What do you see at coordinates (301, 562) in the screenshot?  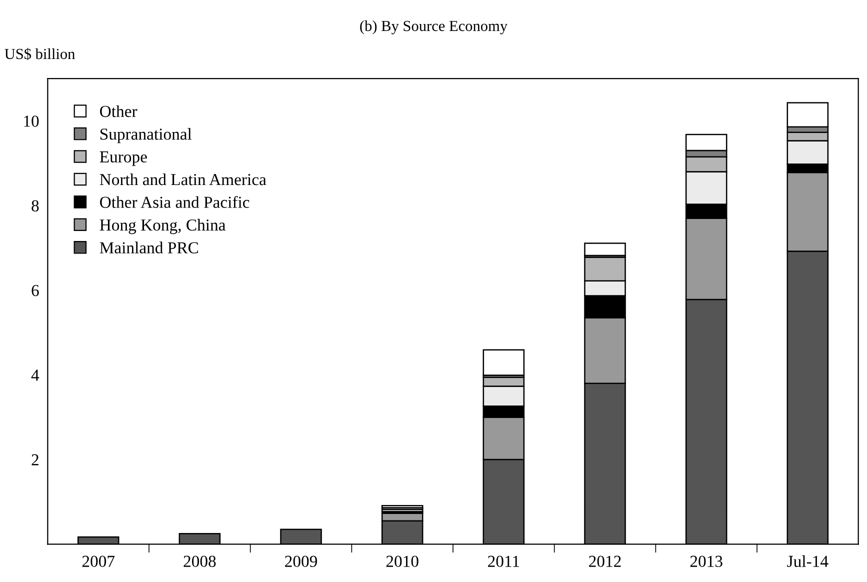 I see `x-tick-label: 2009` at bounding box center [301, 562].